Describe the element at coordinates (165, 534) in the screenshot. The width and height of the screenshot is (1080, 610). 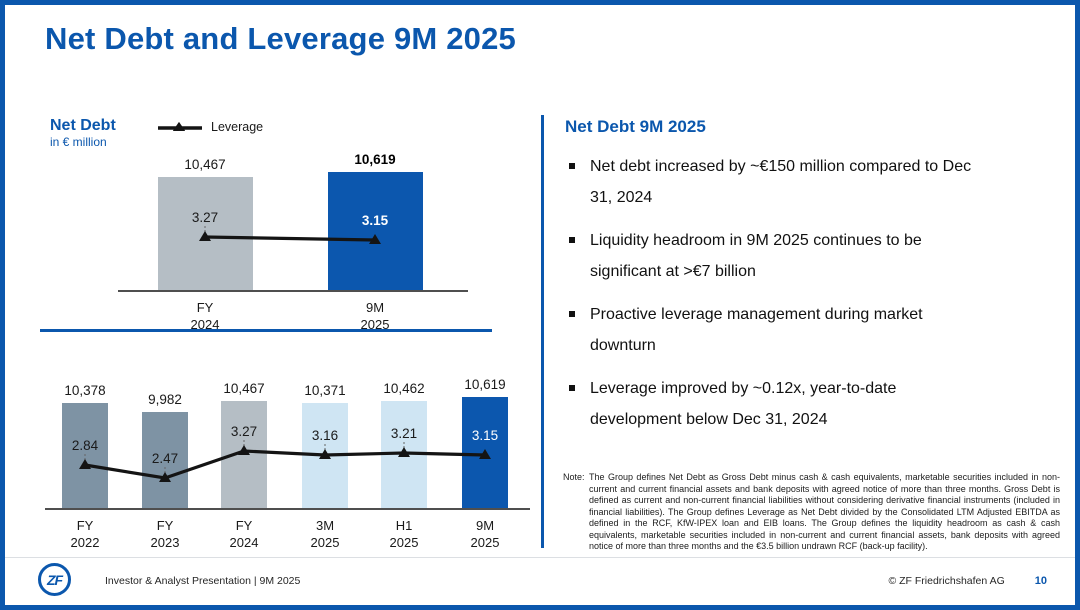
I see `x-axis-label: FY 2023` at that location.